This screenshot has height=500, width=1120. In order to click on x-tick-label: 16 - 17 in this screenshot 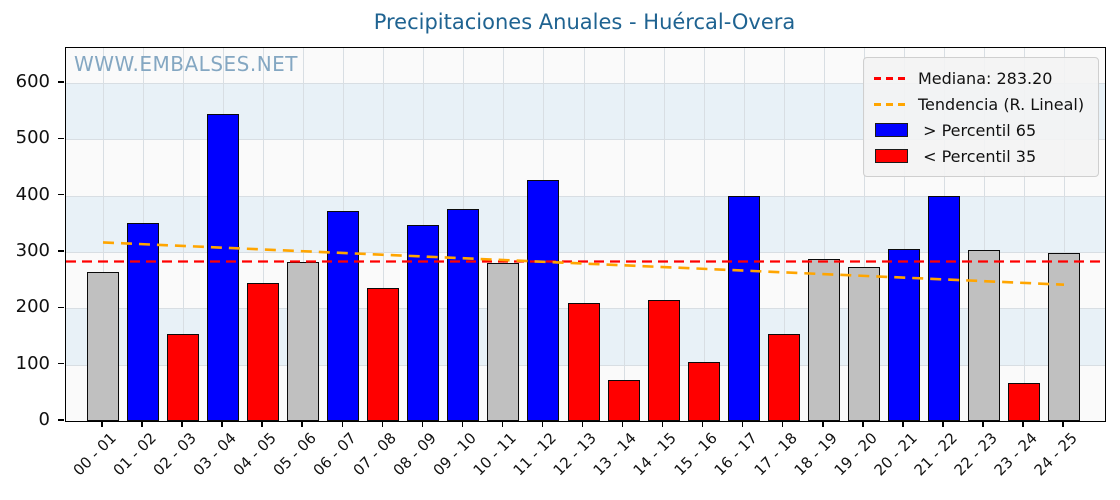, I will do `click(735, 454)`.